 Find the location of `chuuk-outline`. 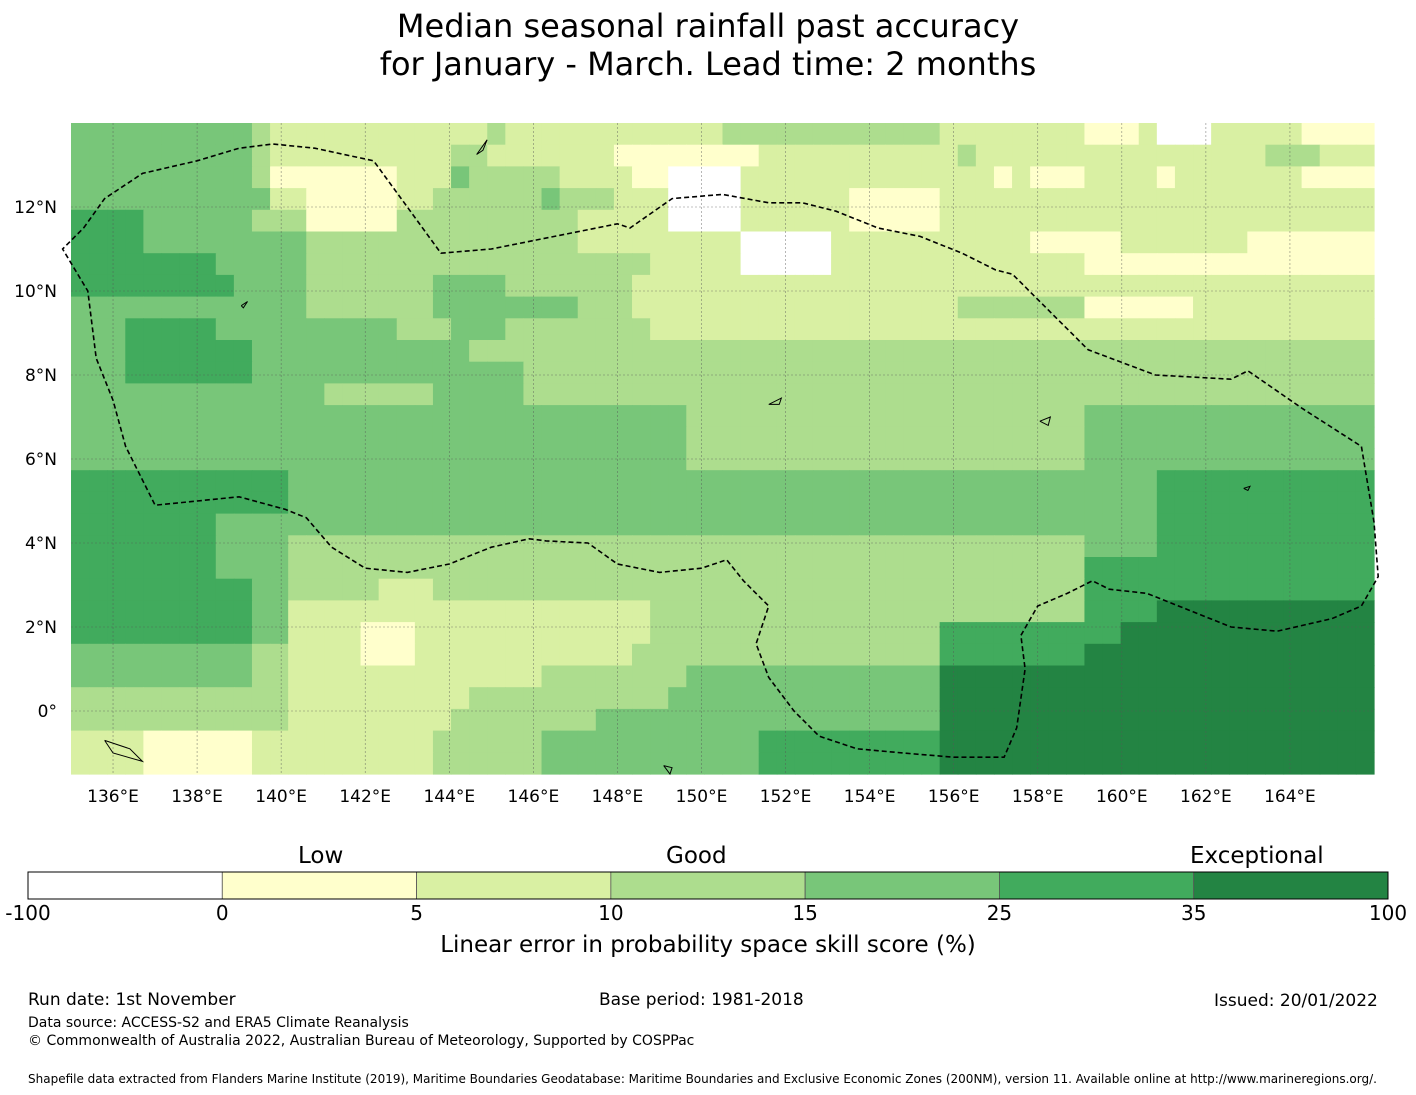

chuuk-outline is located at coordinates (775, 401).